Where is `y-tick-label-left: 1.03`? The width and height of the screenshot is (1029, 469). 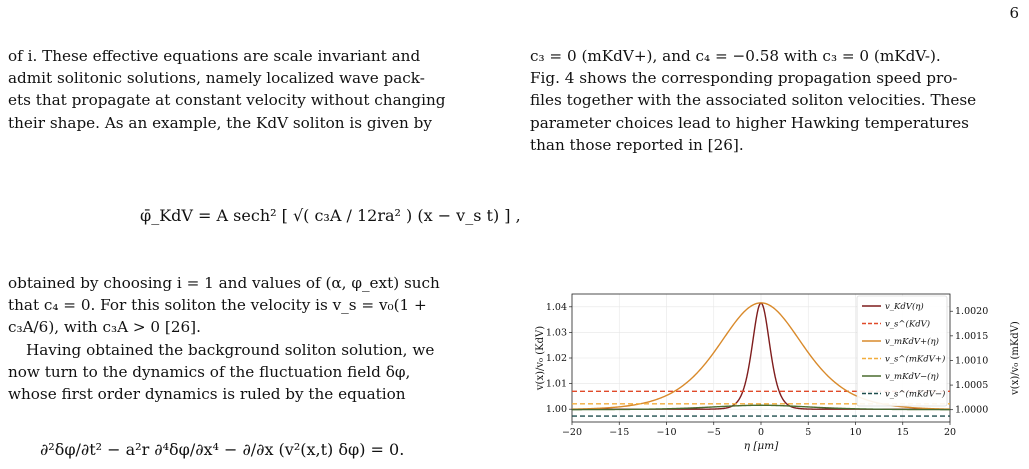 y-tick-label-left: 1.03 is located at coordinates (556, 332).